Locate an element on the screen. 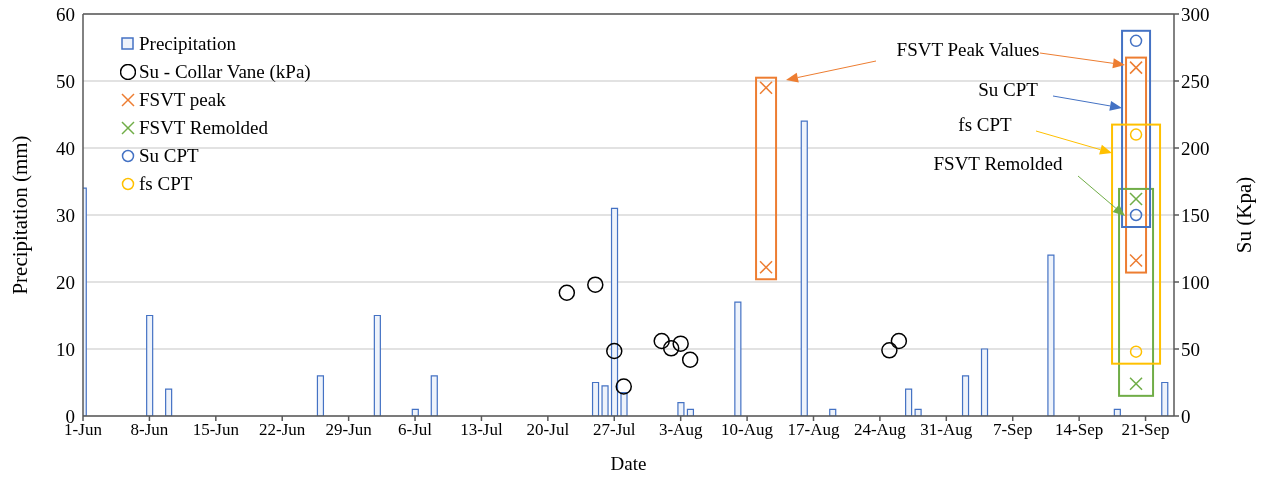 The image size is (1270, 482). annotation: FSVT Peak Values is located at coordinates (968, 50).